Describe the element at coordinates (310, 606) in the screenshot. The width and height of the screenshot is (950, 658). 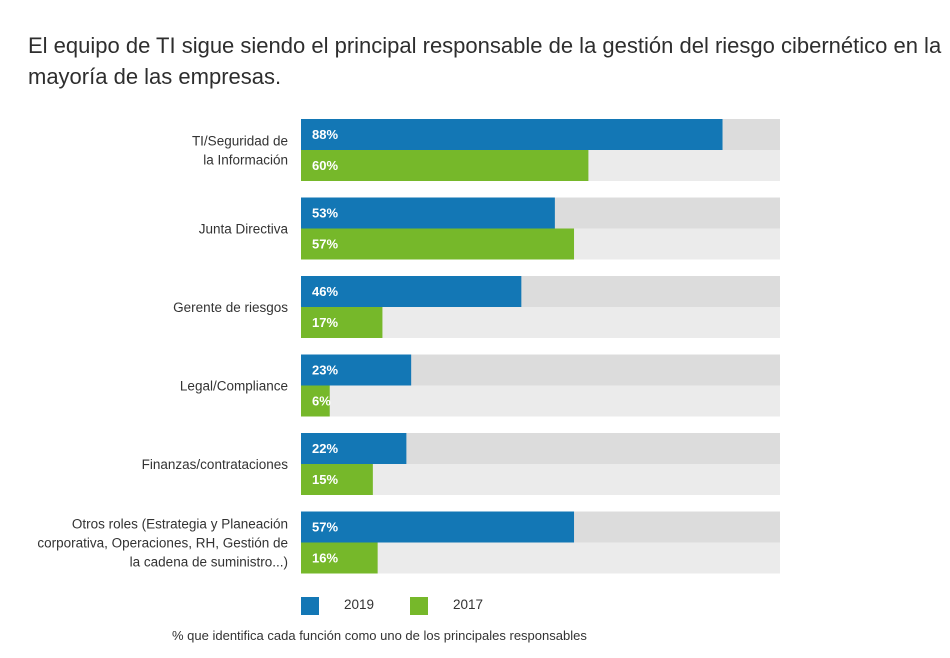
I see `legend-swatch-2019` at that location.